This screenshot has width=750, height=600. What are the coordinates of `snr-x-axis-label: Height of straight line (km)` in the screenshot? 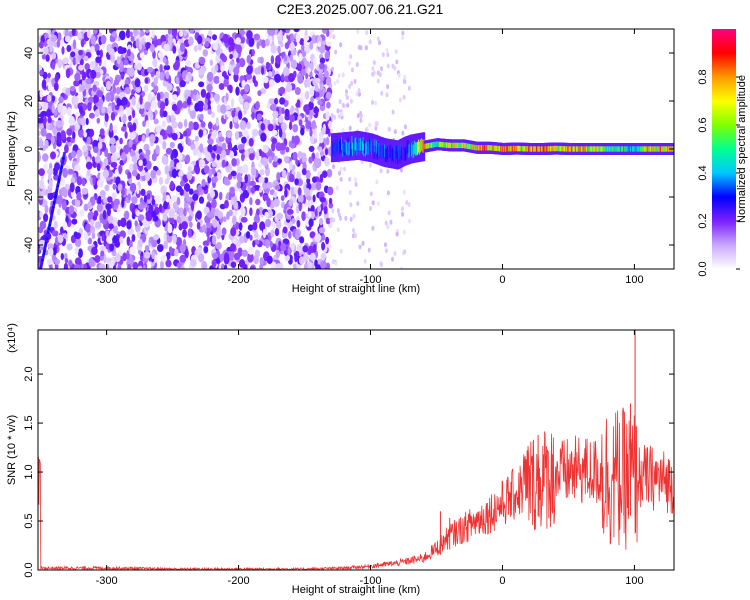 It's located at (356, 590).